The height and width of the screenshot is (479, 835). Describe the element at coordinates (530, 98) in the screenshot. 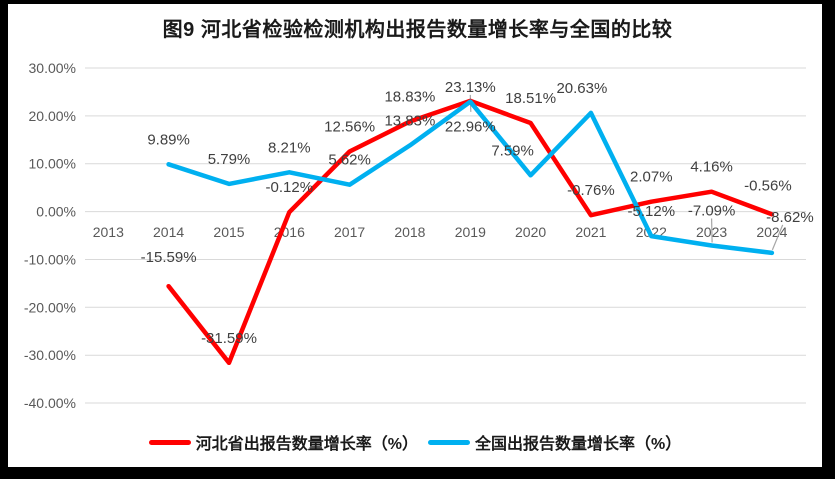

I see `data-label: 18.51%` at that location.